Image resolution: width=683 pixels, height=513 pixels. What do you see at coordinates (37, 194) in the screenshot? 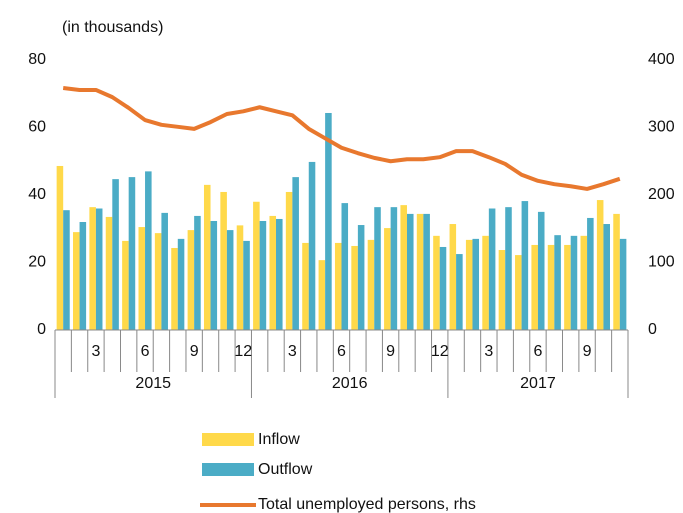
I see `y-tick-label: 40` at bounding box center [37, 194].